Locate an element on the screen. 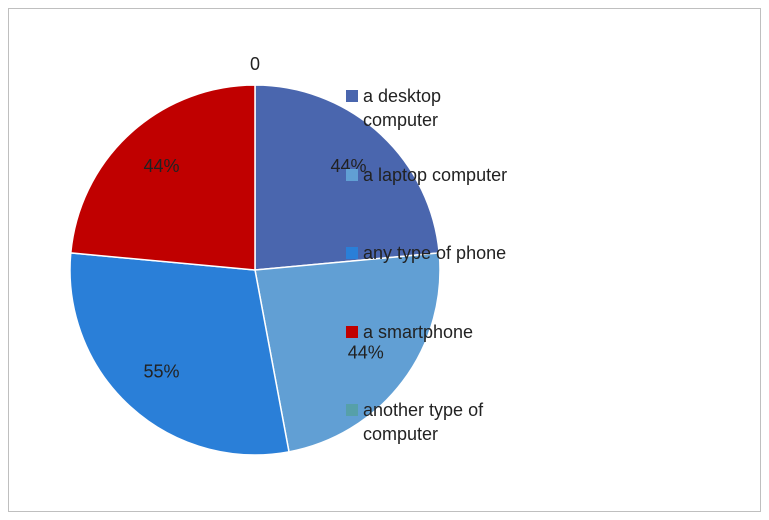 The image size is (769, 520). legend-item: a smartphone is located at coordinates (431, 359).